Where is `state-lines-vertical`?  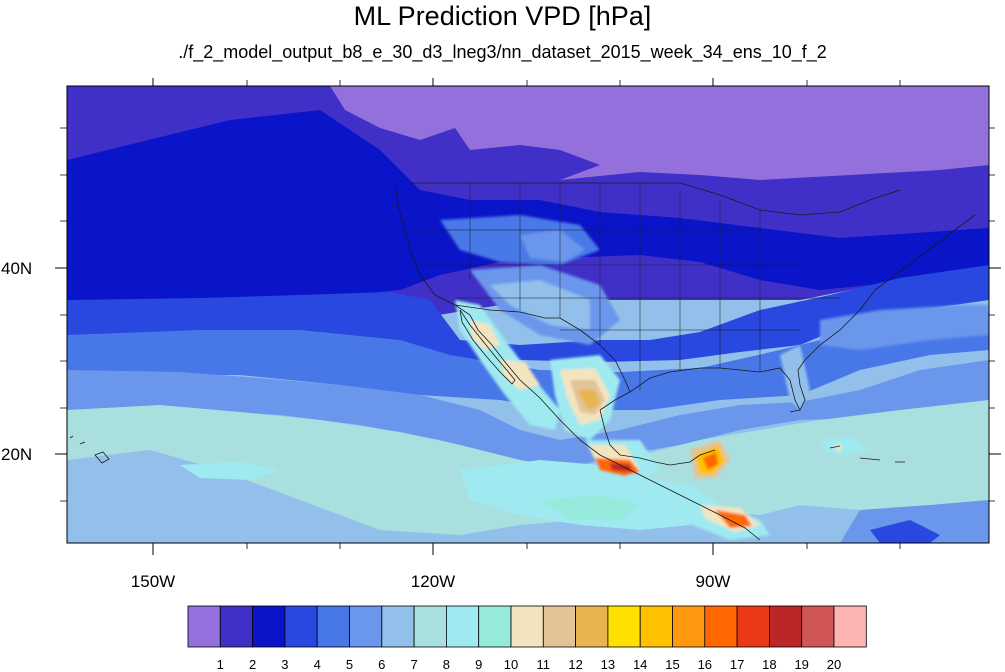
state-lines-vertical is located at coordinates (615, 286).